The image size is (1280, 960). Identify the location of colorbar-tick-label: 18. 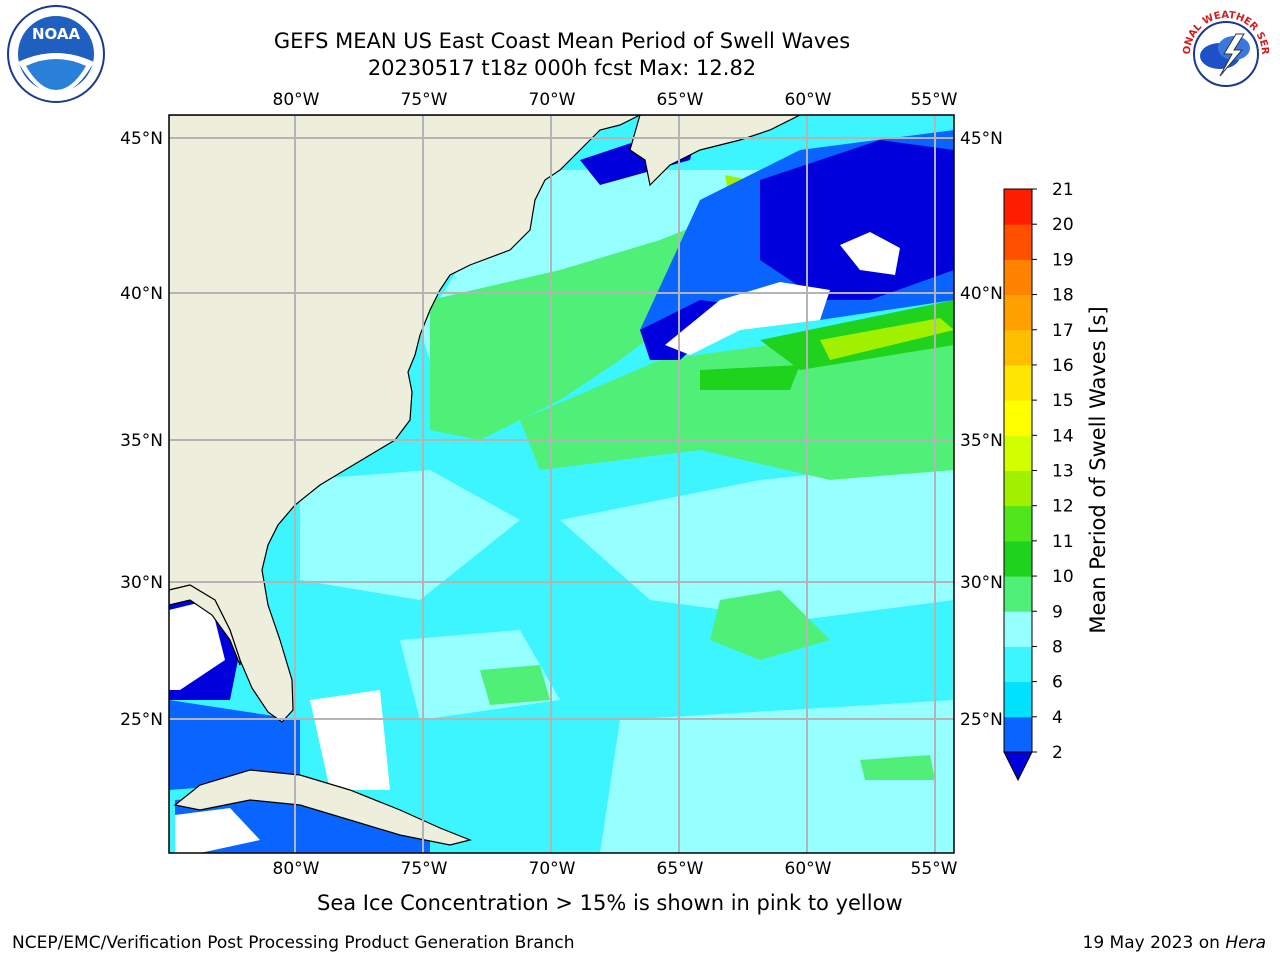
(1063, 296).